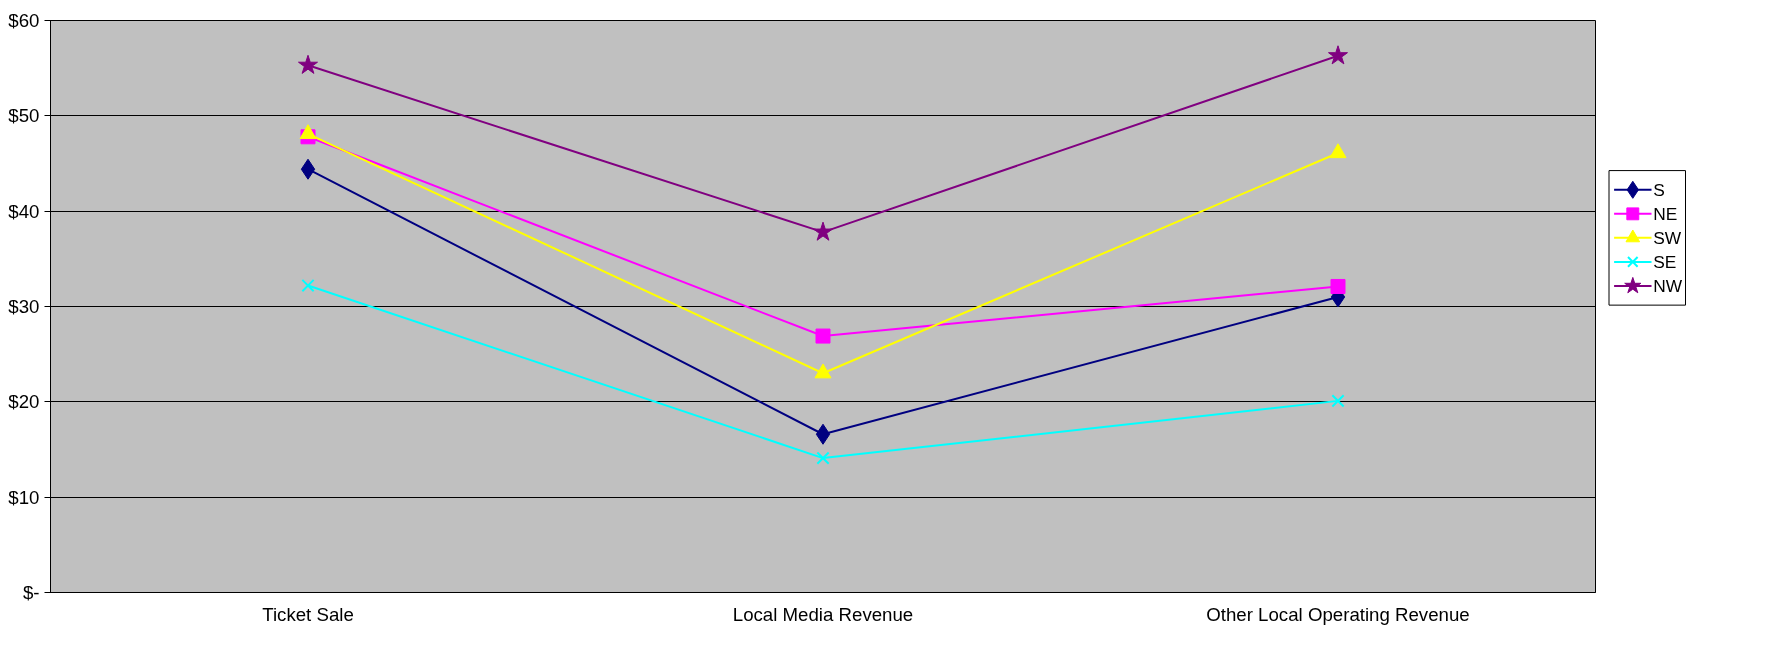  I want to click on x-tick-label: Other Local Operating Revenue, so click(1338, 614).